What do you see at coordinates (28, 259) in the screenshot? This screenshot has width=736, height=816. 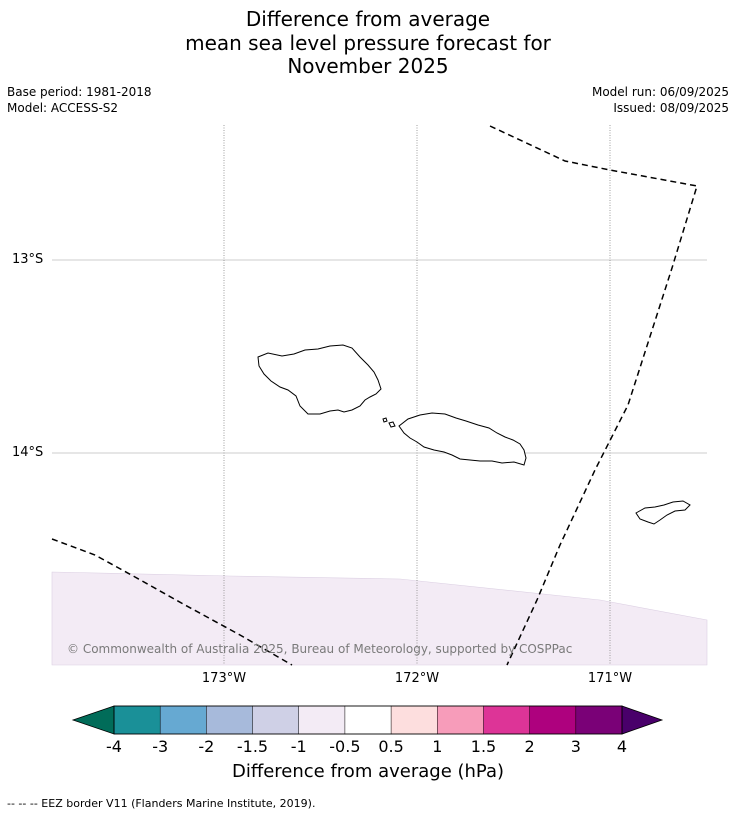 I see `lat-label-13s: 13°S` at bounding box center [28, 259].